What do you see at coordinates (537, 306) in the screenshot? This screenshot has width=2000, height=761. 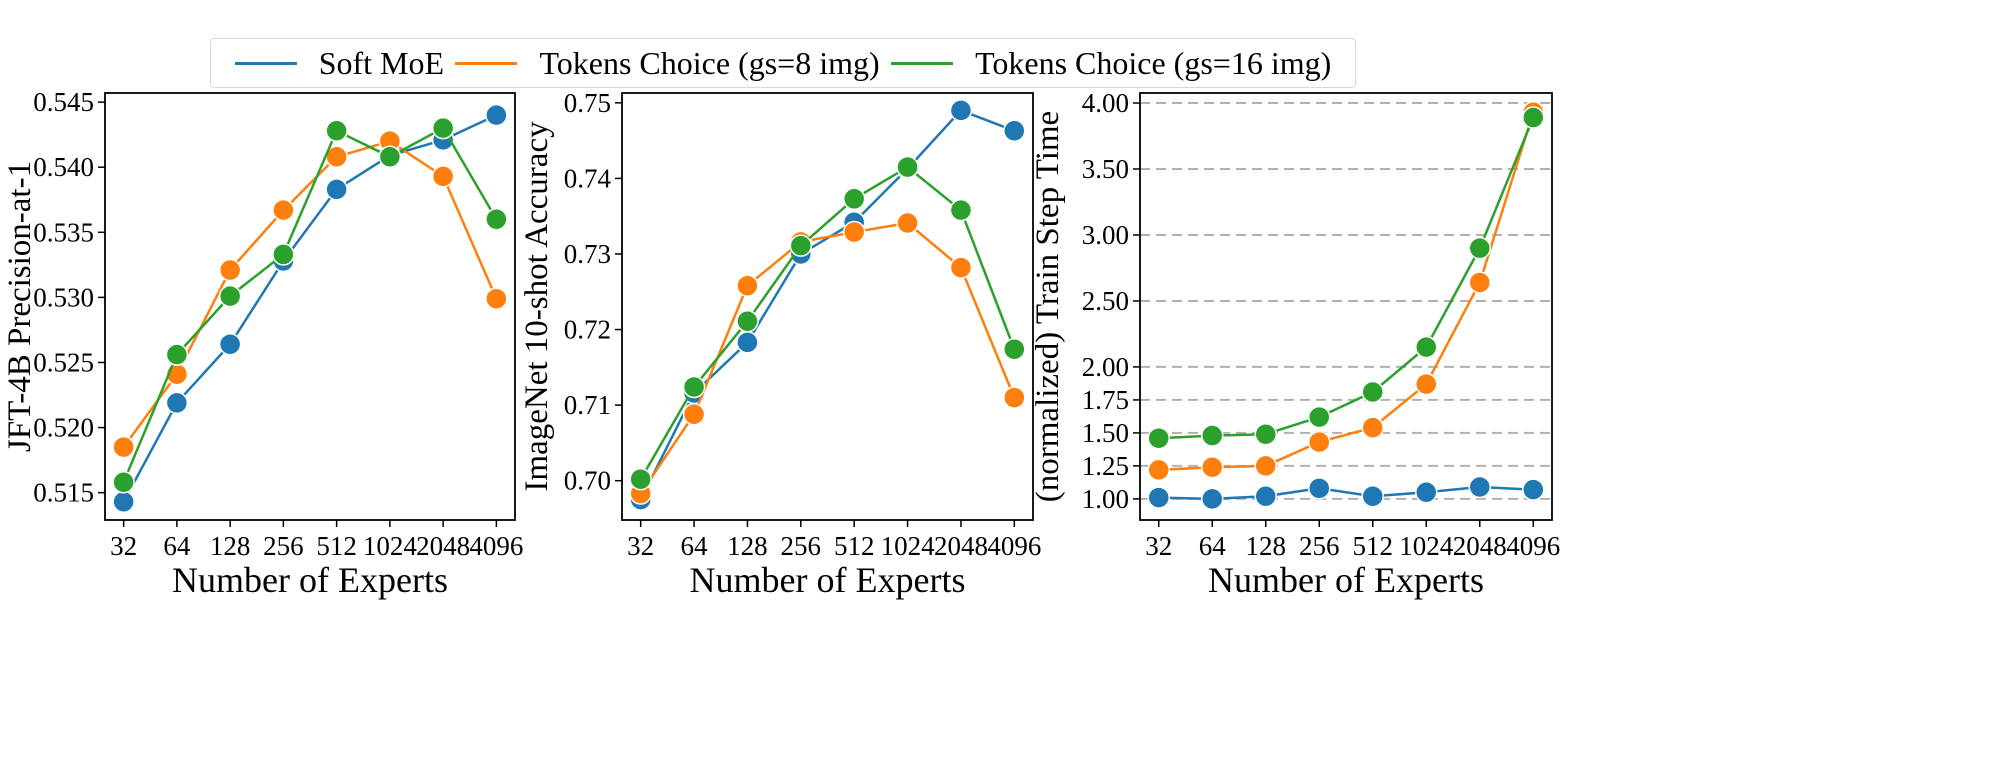 I see `y-axis-label: ImageNet 10-shot Accuracy` at bounding box center [537, 306].